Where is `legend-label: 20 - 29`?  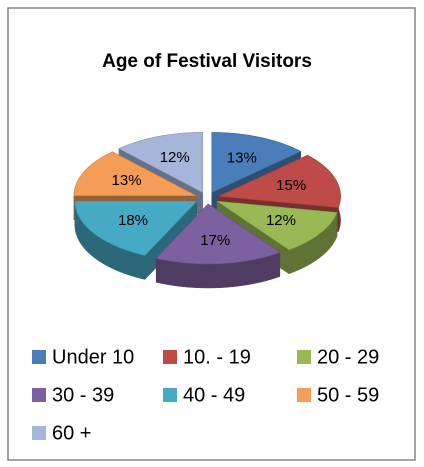 legend-label: 20 - 29 is located at coordinates (348, 357).